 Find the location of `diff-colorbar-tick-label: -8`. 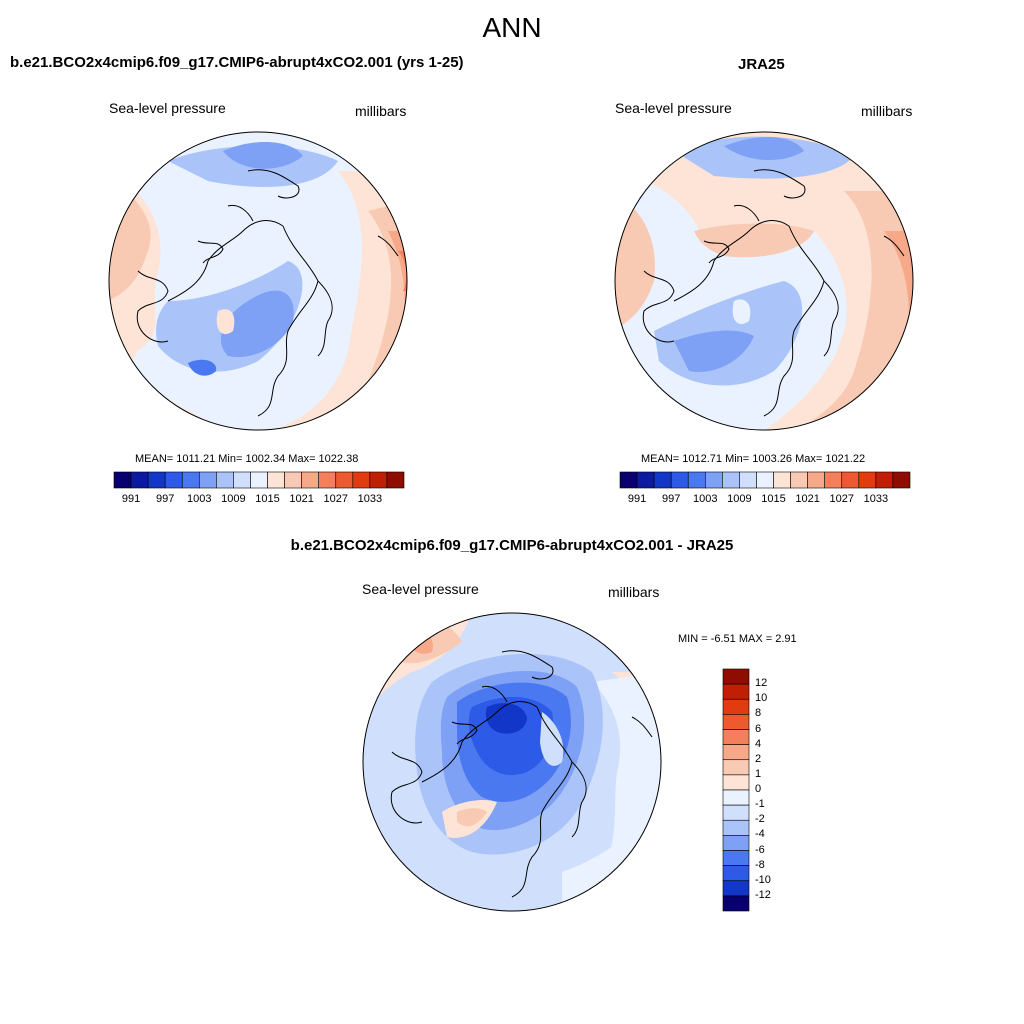

diff-colorbar-tick-label: -8 is located at coordinates (760, 864).